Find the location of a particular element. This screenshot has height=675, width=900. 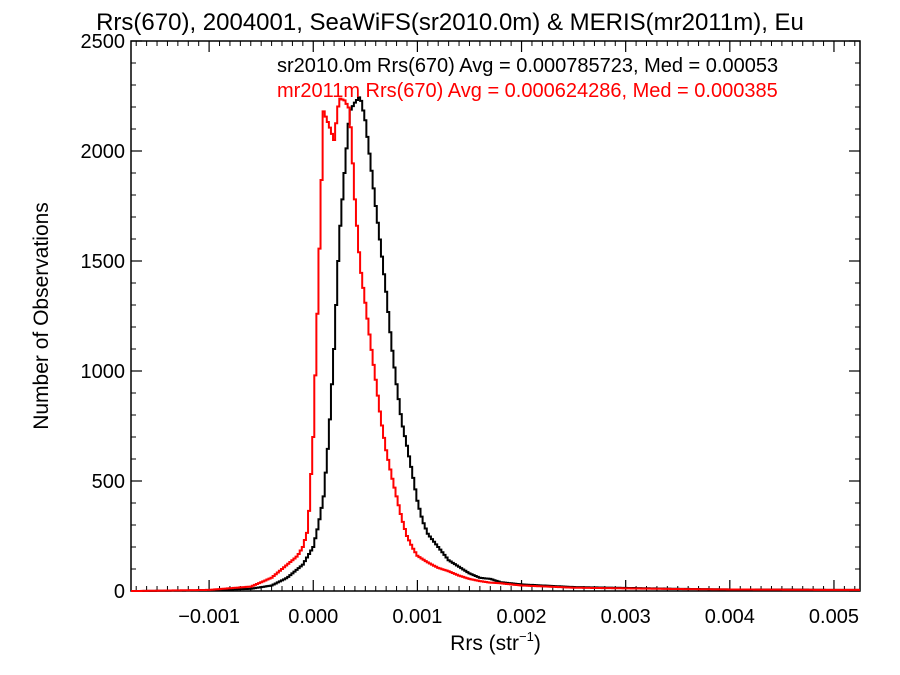

x-axis-label-text: Rrs (str is located at coordinates (484, 643).